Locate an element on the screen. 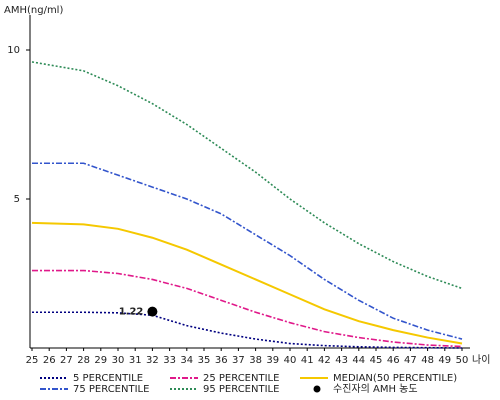  legend-label: 수진자의 AMH 농도 is located at coordinates (375, 389).